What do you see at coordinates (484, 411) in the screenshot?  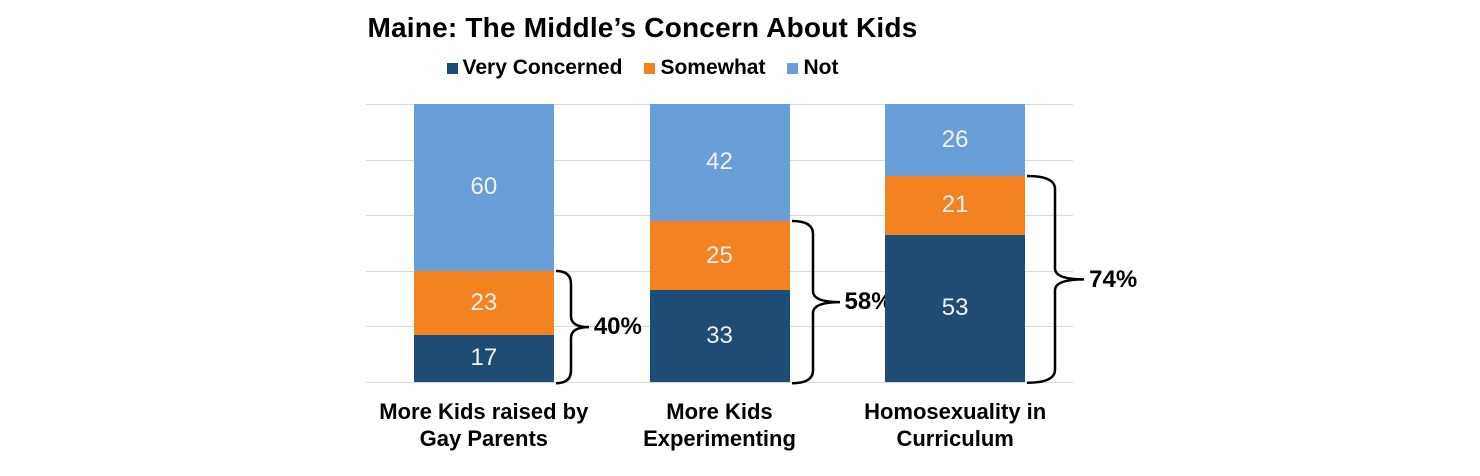 I see `category-label-line: More Kids raised by` at bounding box center [484, 411].